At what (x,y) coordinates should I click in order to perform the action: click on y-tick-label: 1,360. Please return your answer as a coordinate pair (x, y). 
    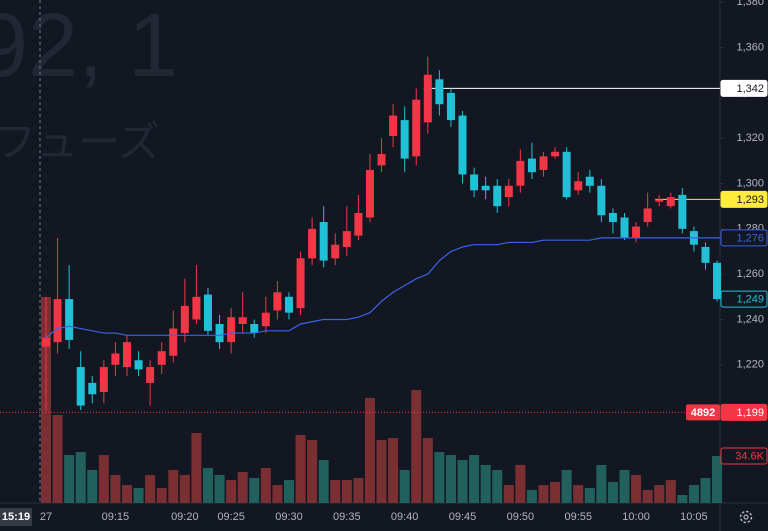
    Looking at the image, I should click on (750, 47).